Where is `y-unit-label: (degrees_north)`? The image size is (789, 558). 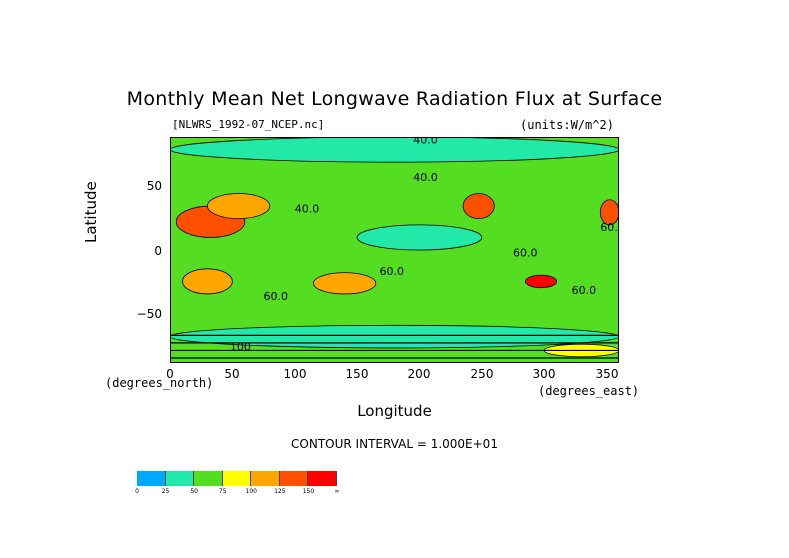 y-unit-label: (degrees_north) is located at coordinates (159, 383).